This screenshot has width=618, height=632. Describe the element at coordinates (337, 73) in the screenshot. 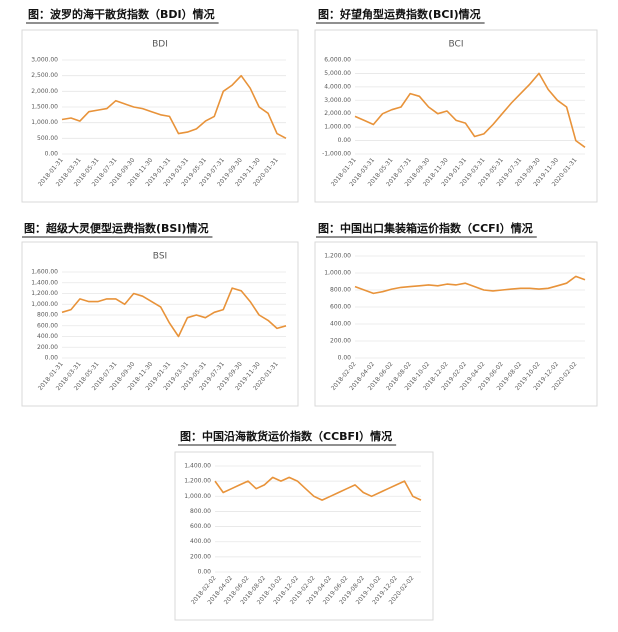

I see `y-tick-label: 5,000.00` at that location.